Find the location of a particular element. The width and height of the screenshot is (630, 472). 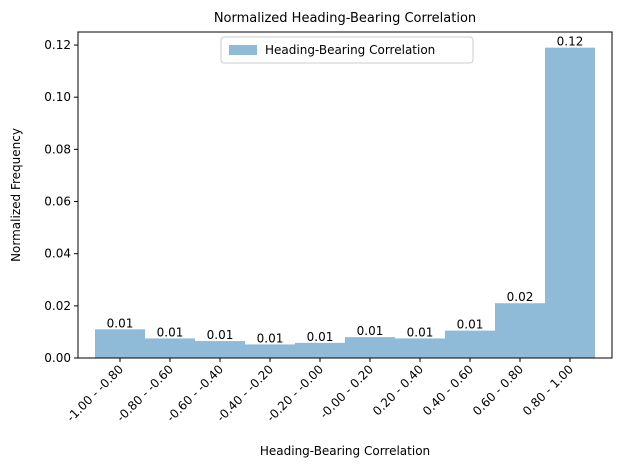

y-tick-label: 0.08 is located at coordinates (57, 149).